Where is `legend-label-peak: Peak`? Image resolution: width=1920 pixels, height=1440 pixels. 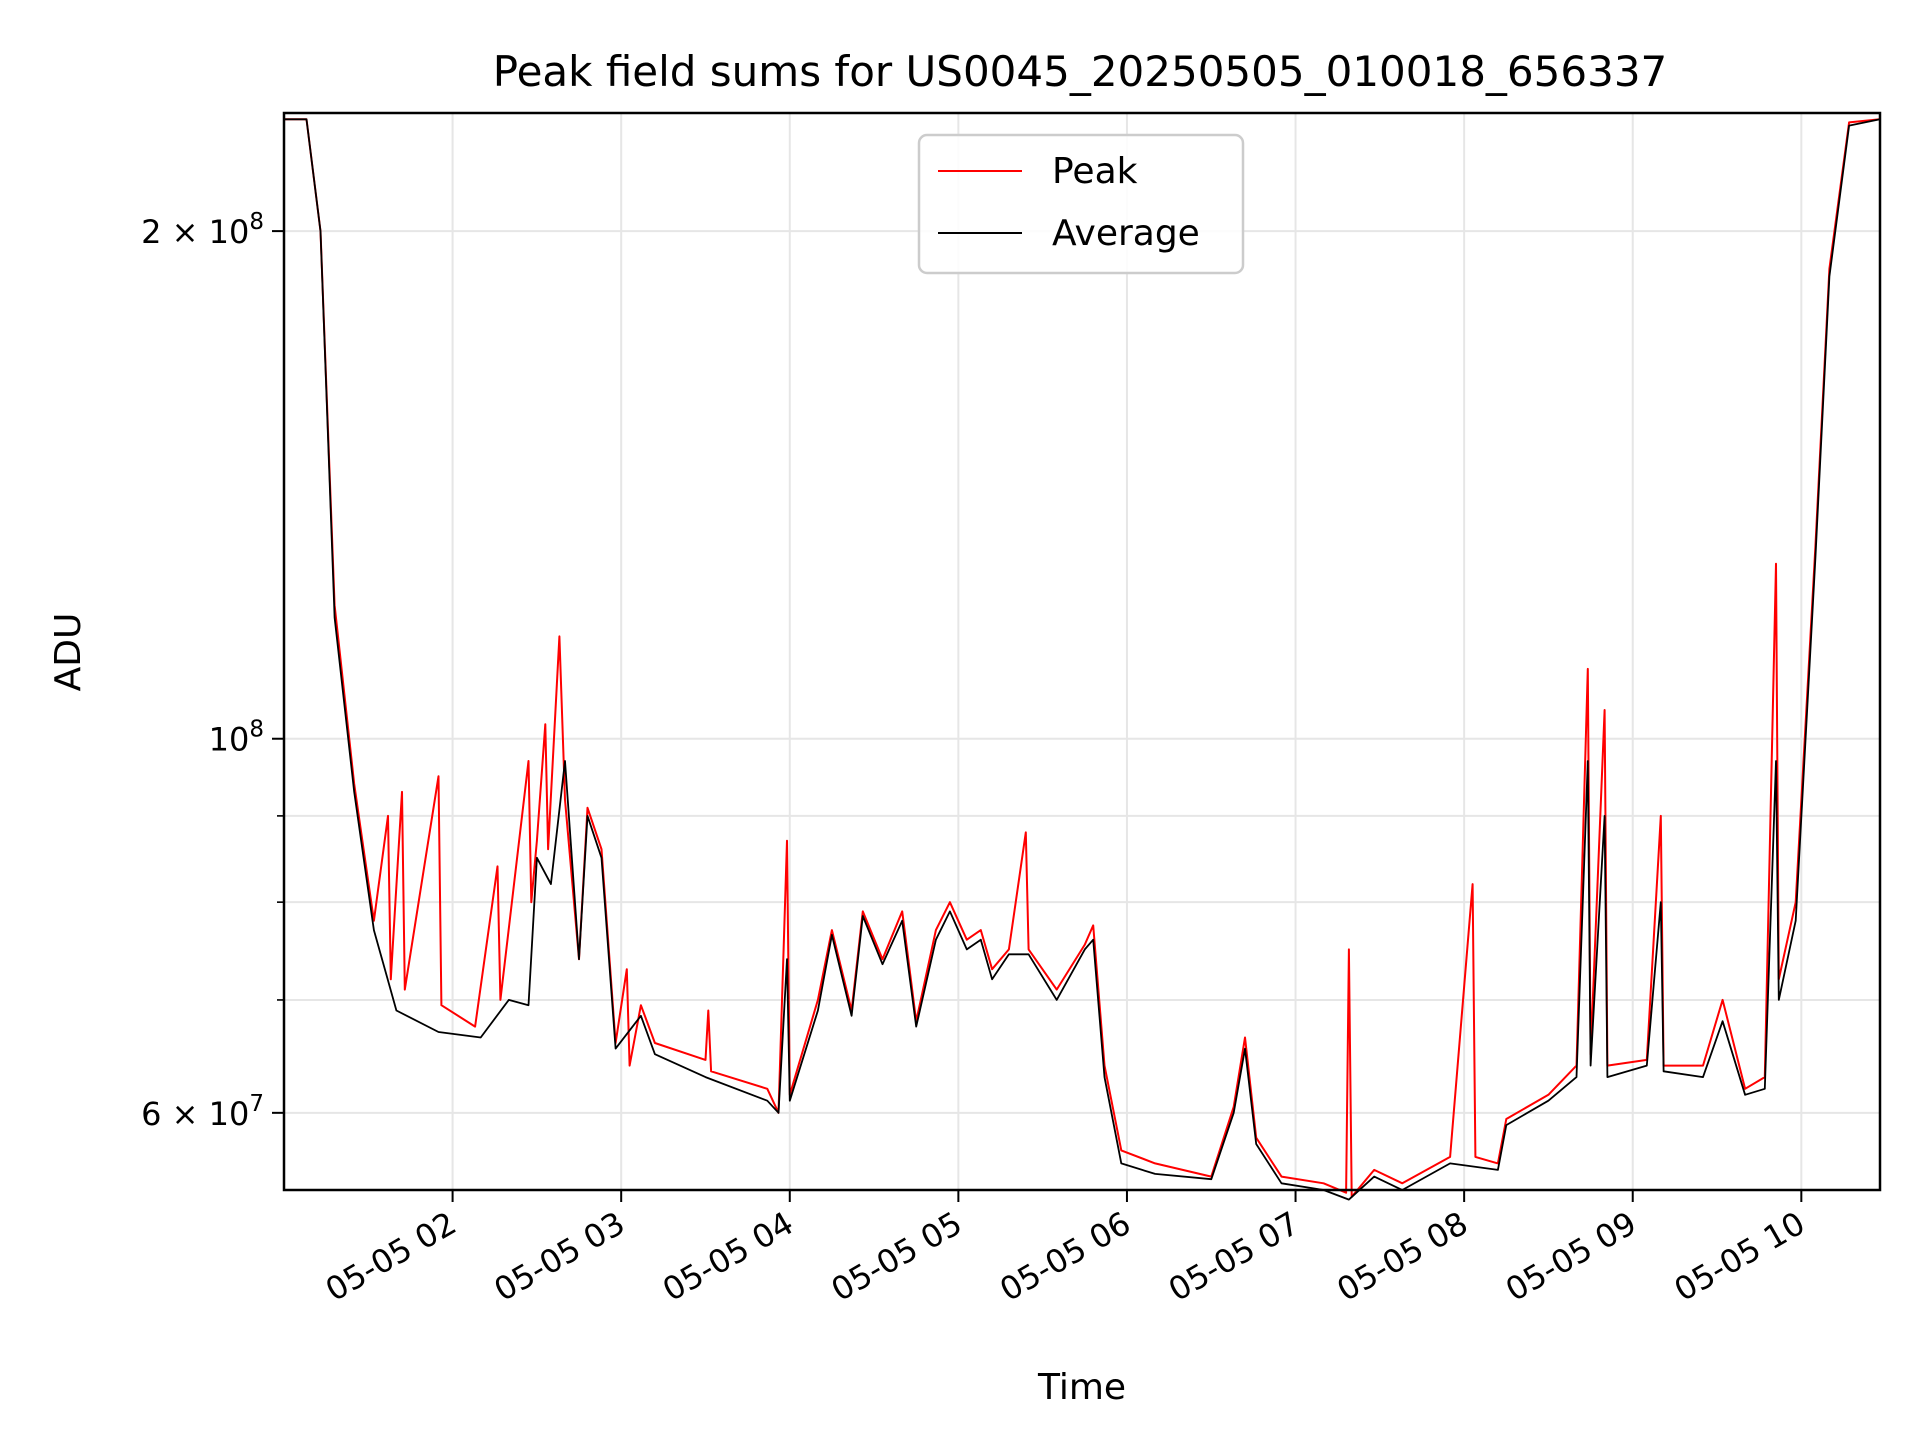 legend-label-peak: Peak is located at coordinates (1095, 171).